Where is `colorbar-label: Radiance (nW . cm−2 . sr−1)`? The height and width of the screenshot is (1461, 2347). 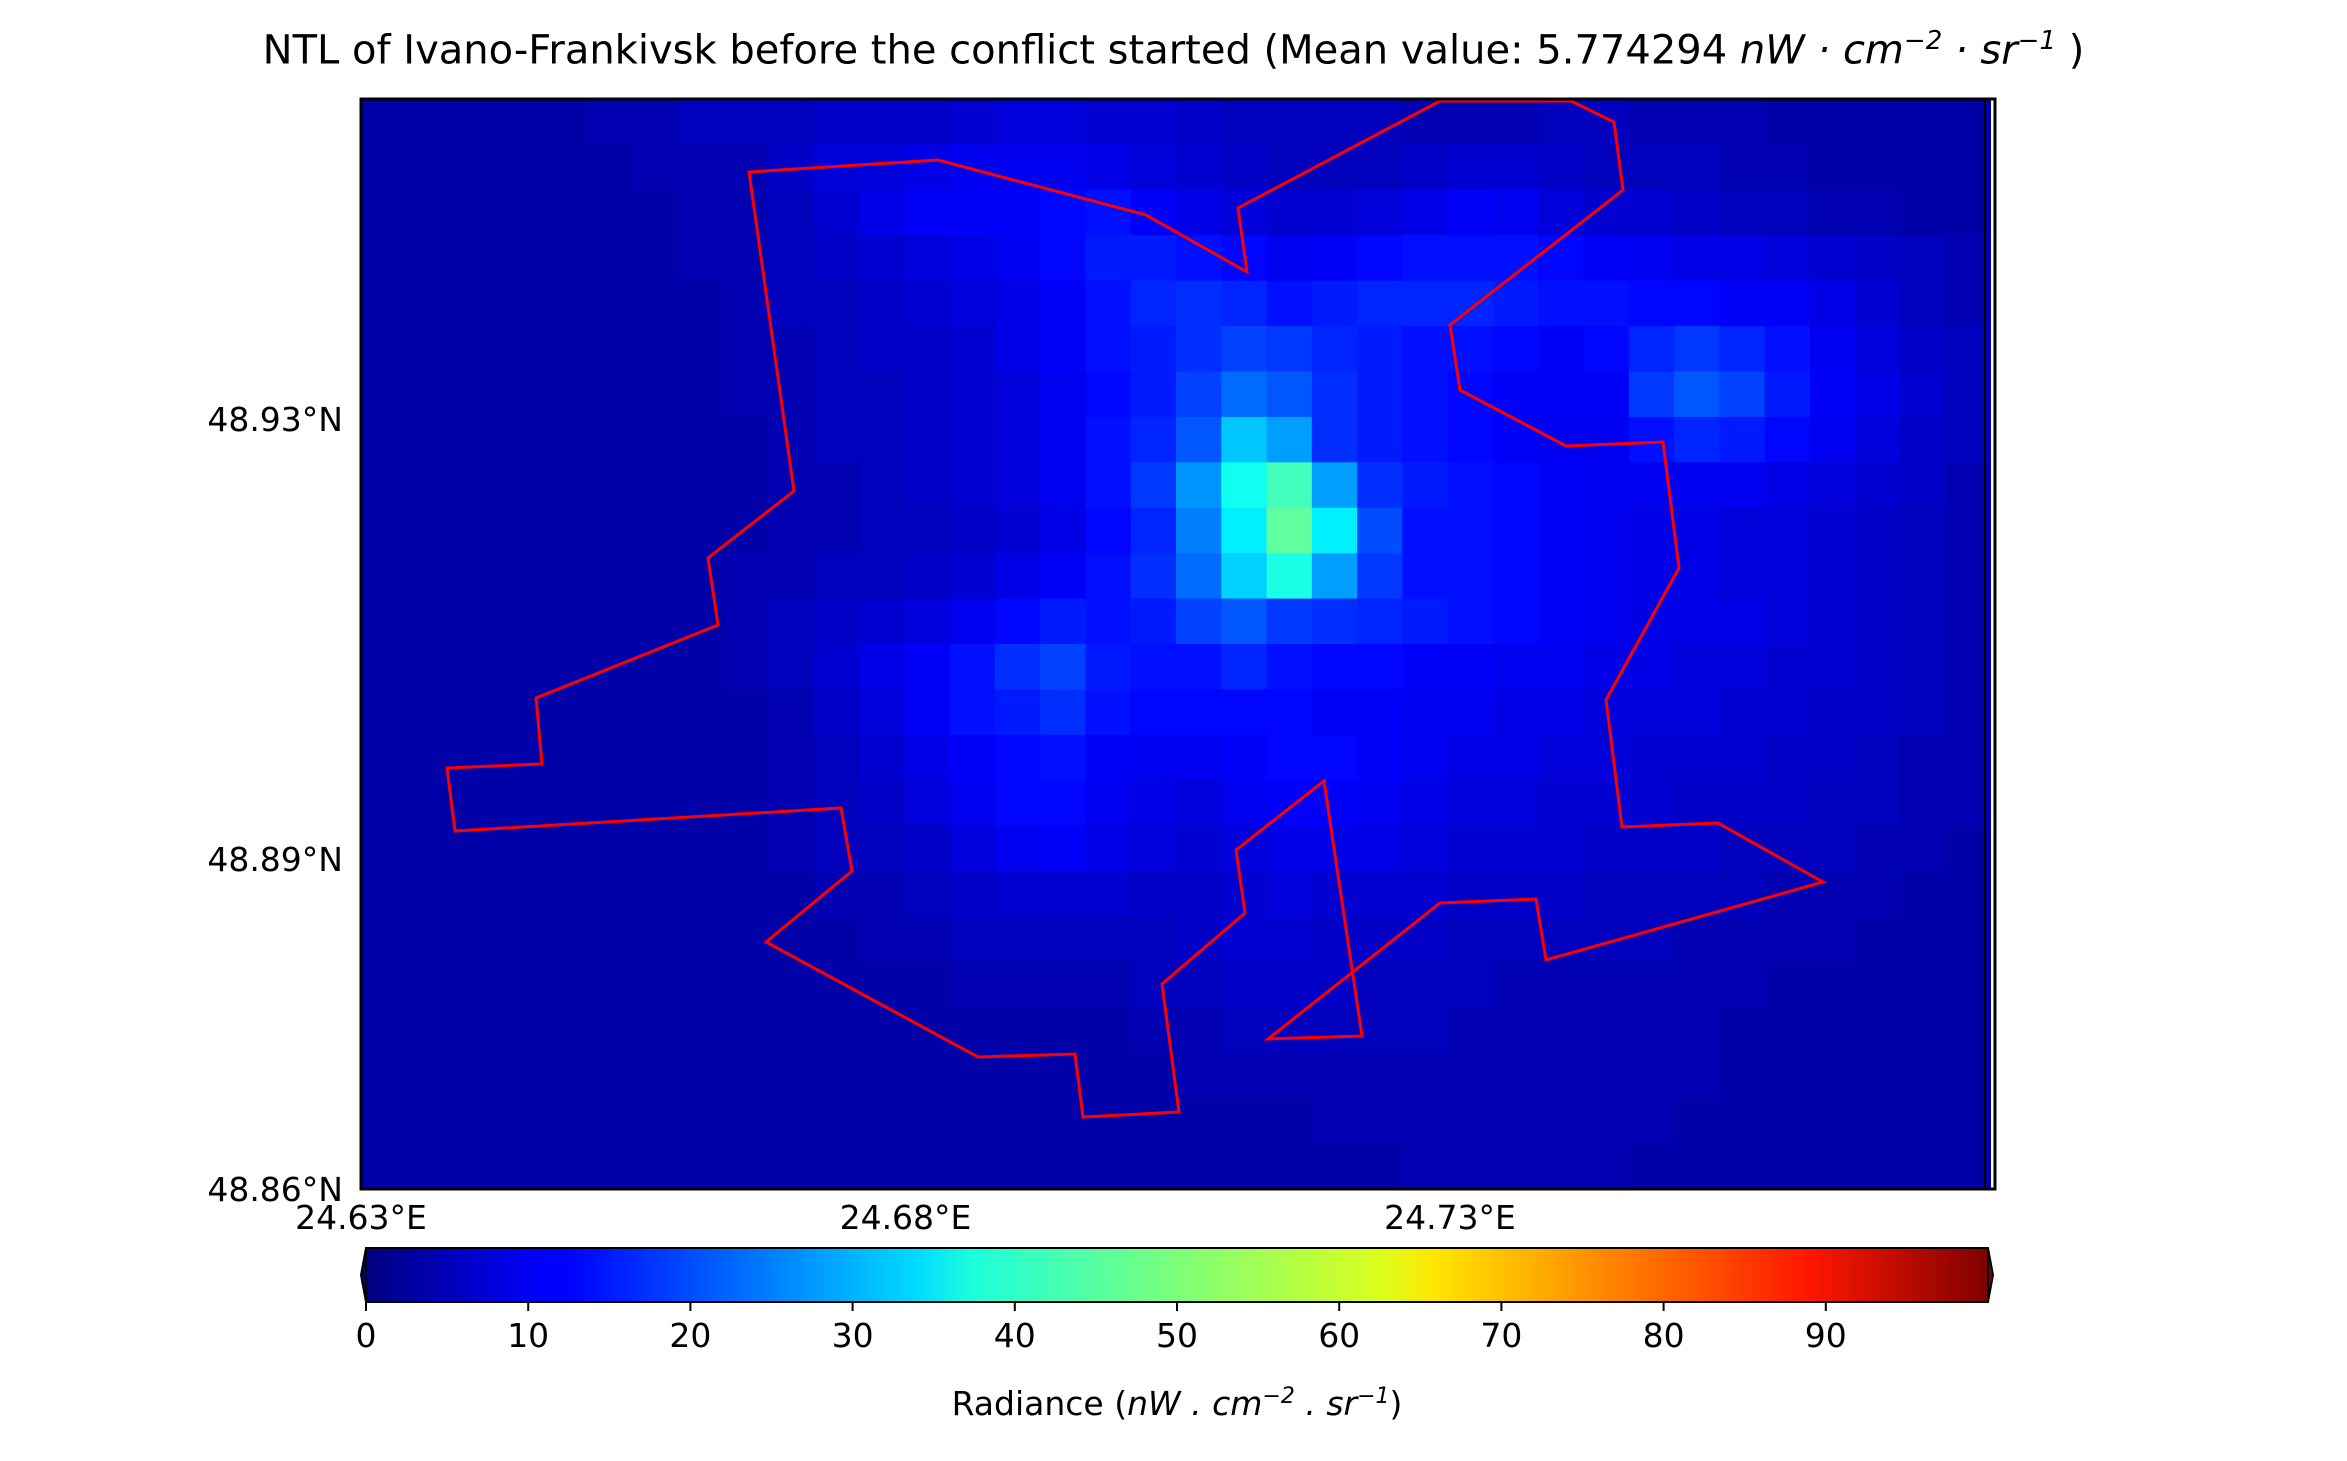 colorbar-label: Radiance (nW . cm−2 . sr−1) is located at coordinates (1177, 1403).